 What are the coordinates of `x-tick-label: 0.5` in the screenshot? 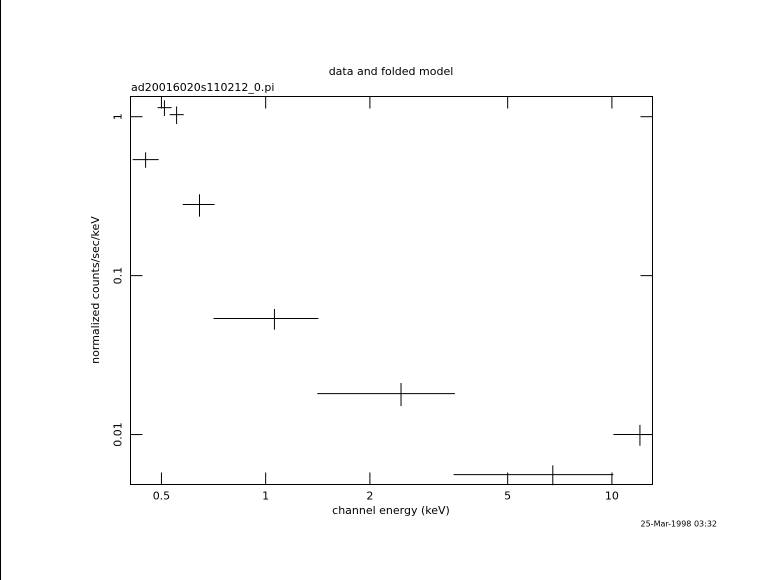 It's located at (162, 496).